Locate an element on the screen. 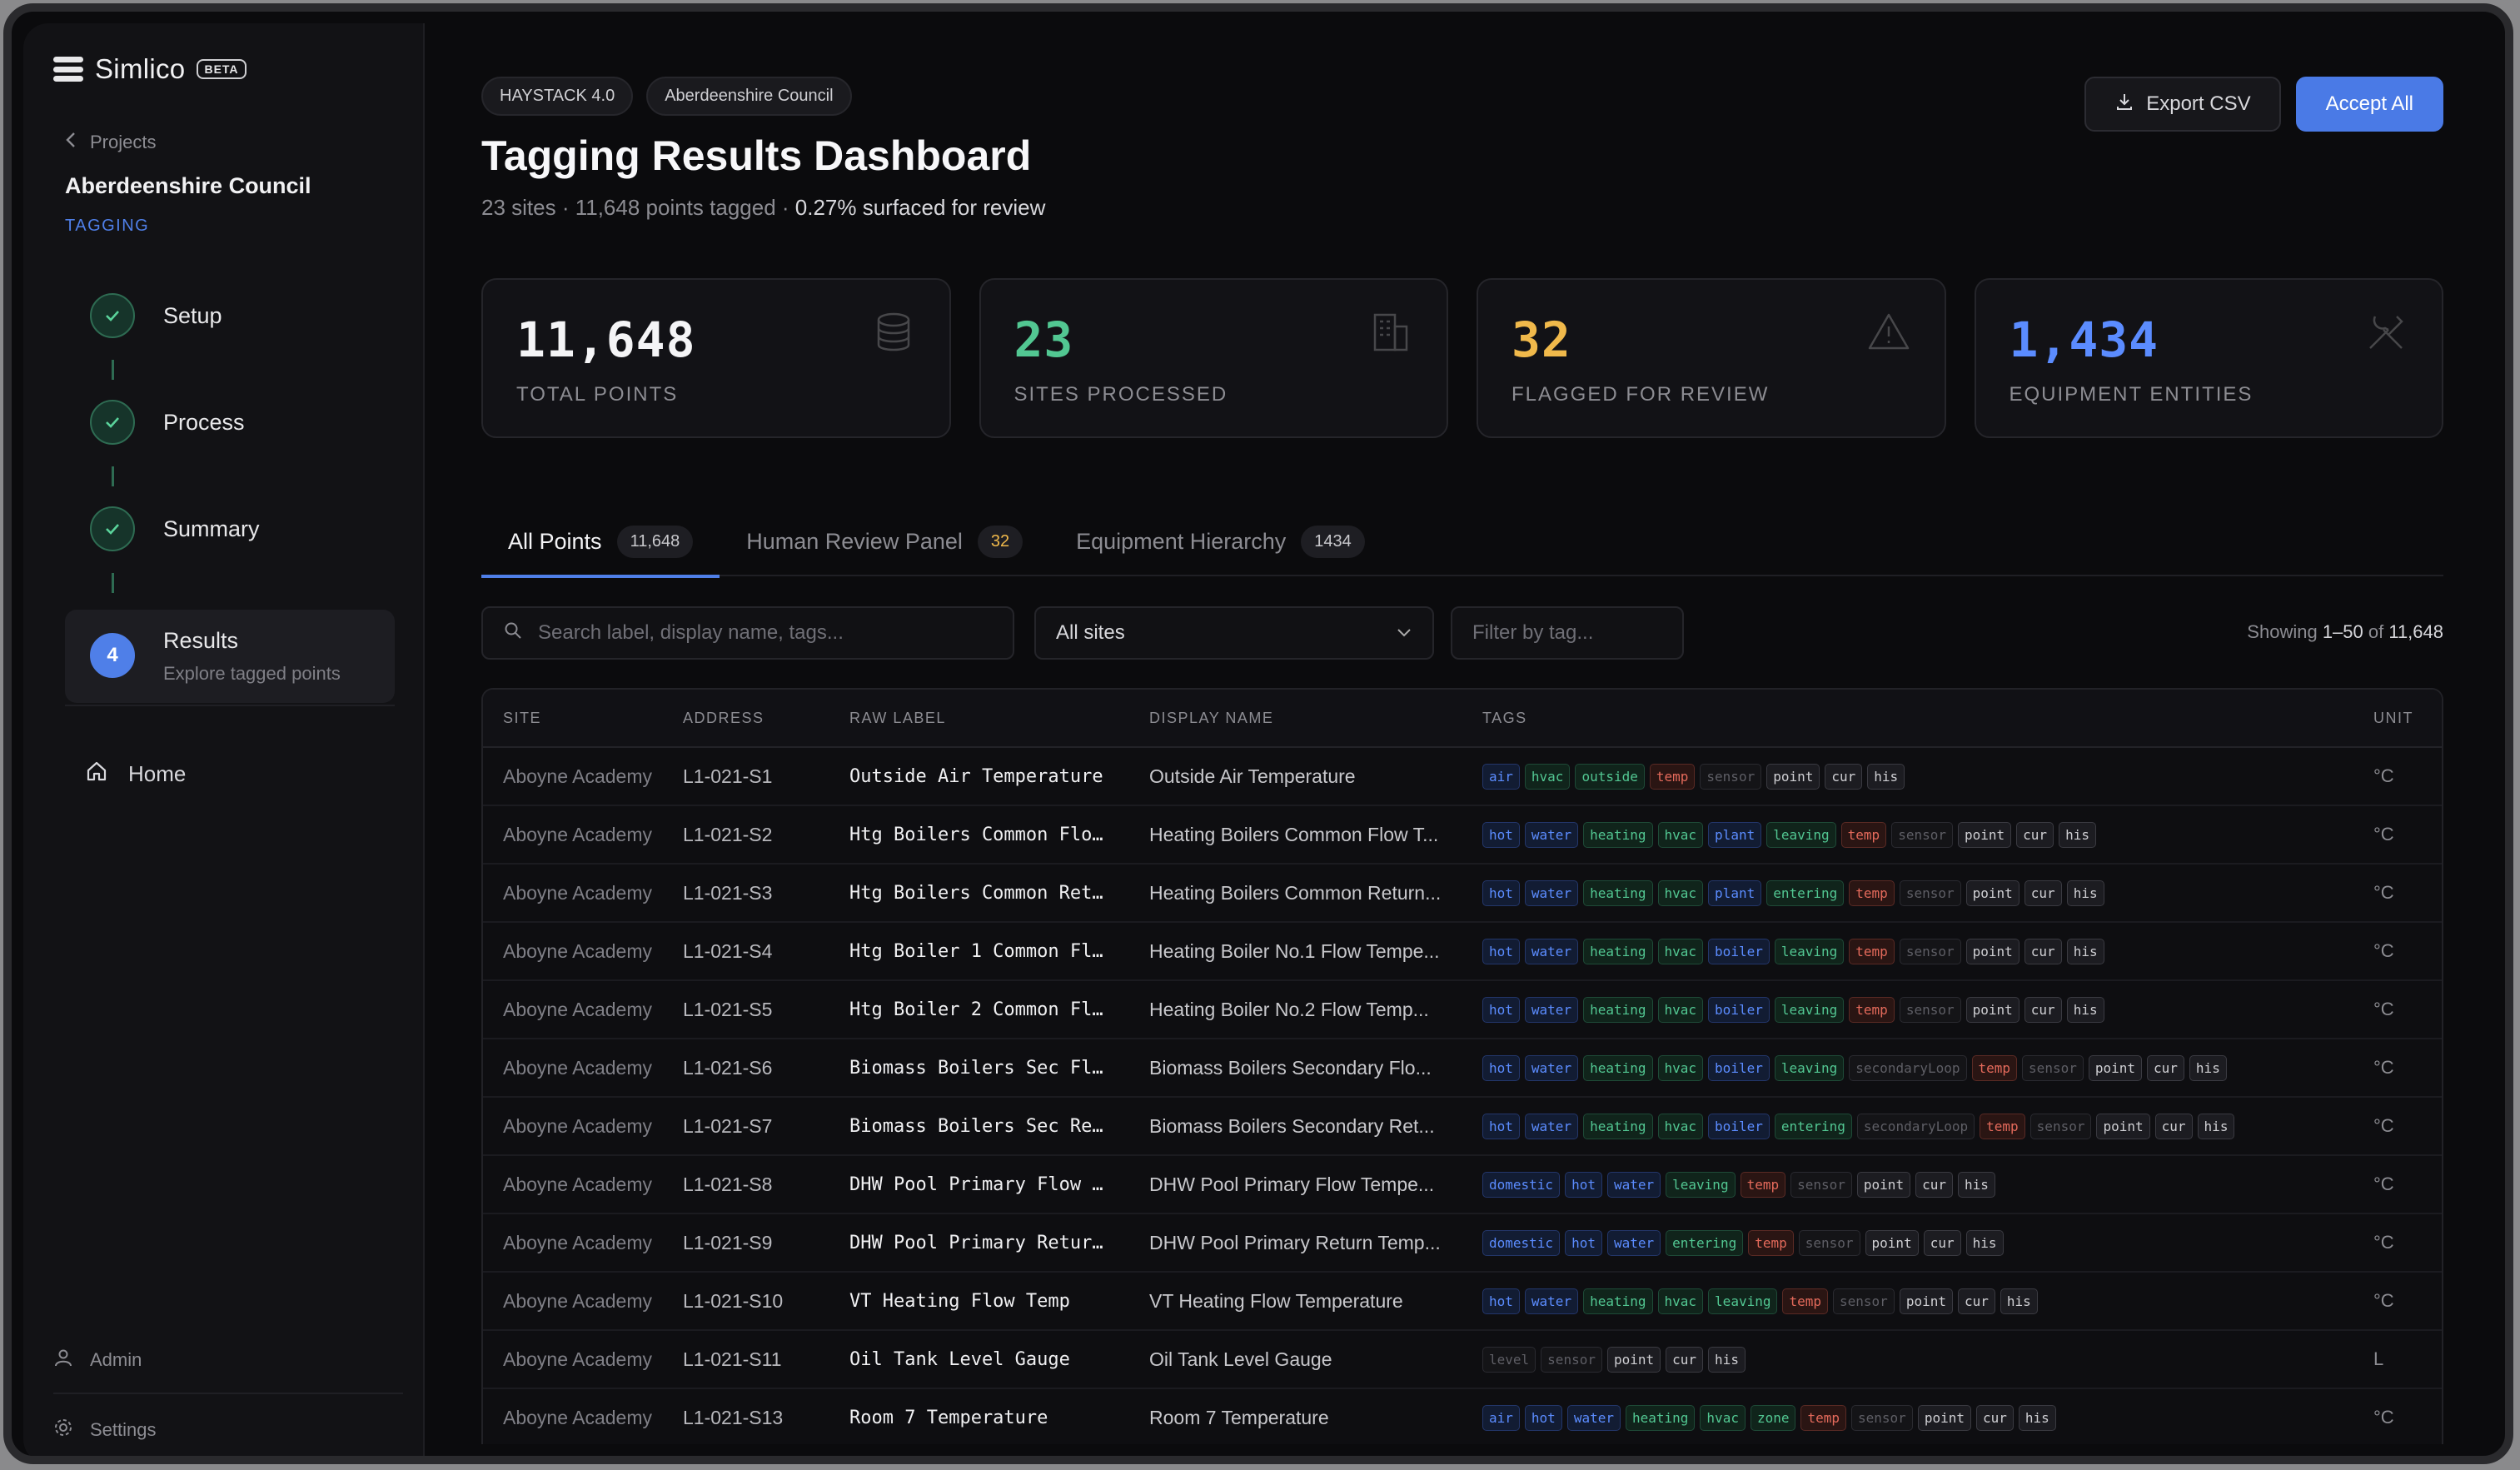  site-select: All sites is located at coordinates (1234, 633).